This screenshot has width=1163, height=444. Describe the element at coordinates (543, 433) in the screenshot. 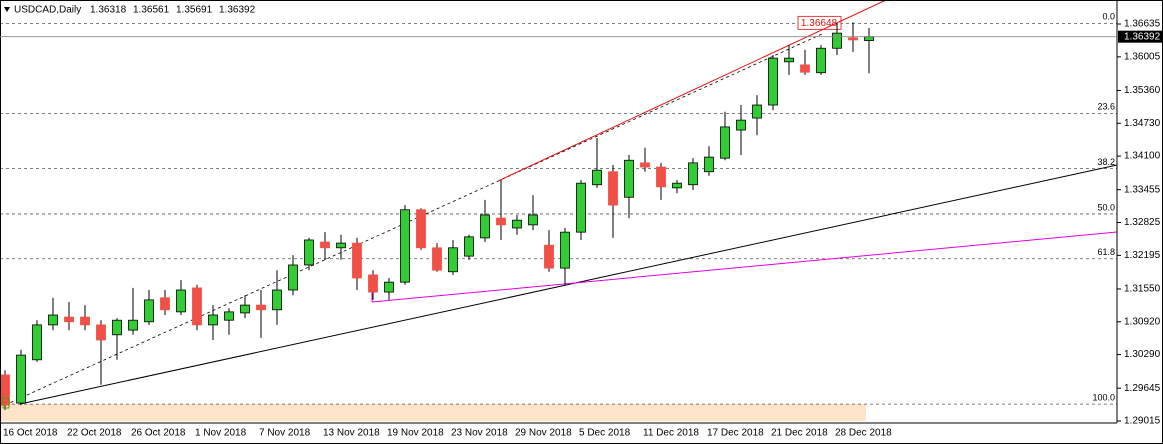

I see `x-tick-label: 29 Nov 2018` at that location.